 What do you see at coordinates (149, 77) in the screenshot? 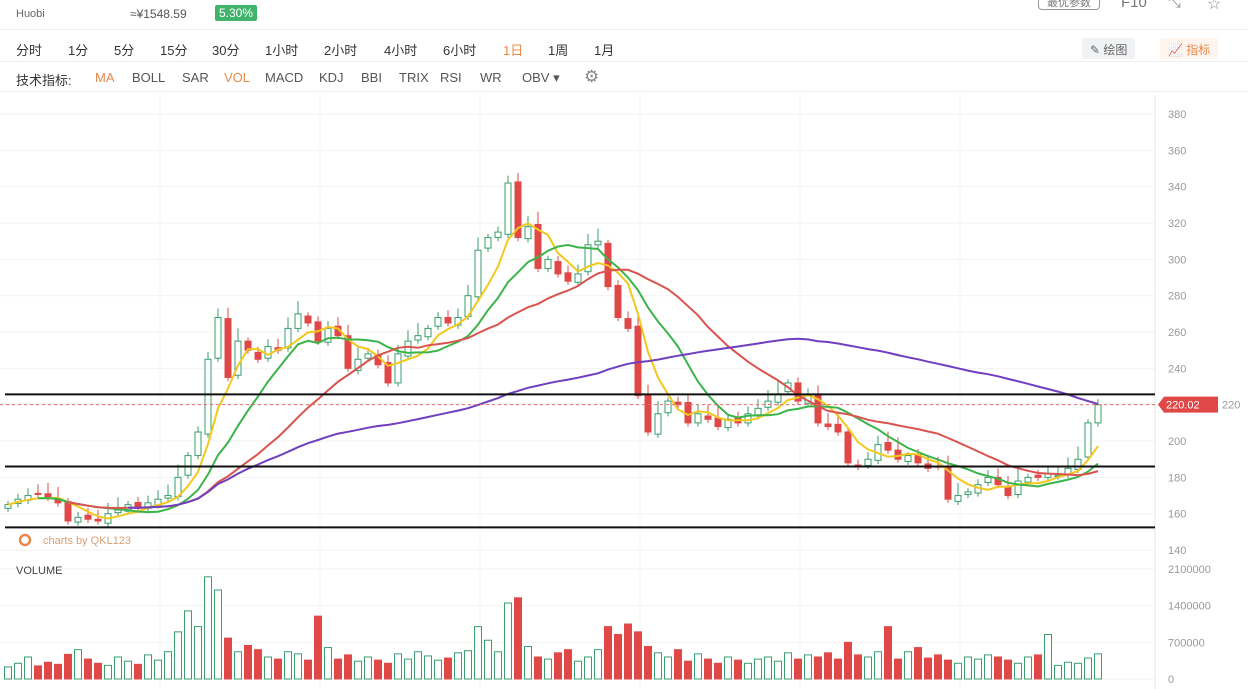
I see `indicator-boll: BOLL` at bounding box center [149, 77].